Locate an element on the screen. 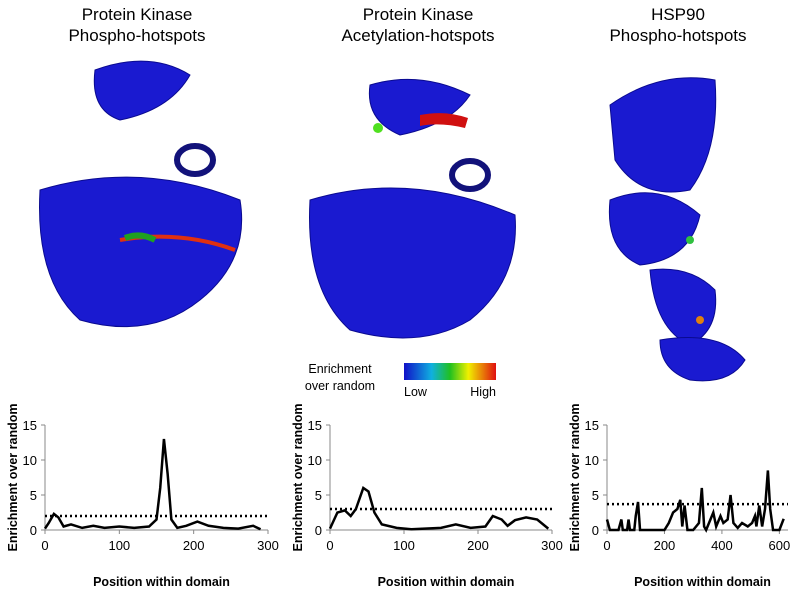  x-tick-label: 400 is located at coordinates (722, 545).